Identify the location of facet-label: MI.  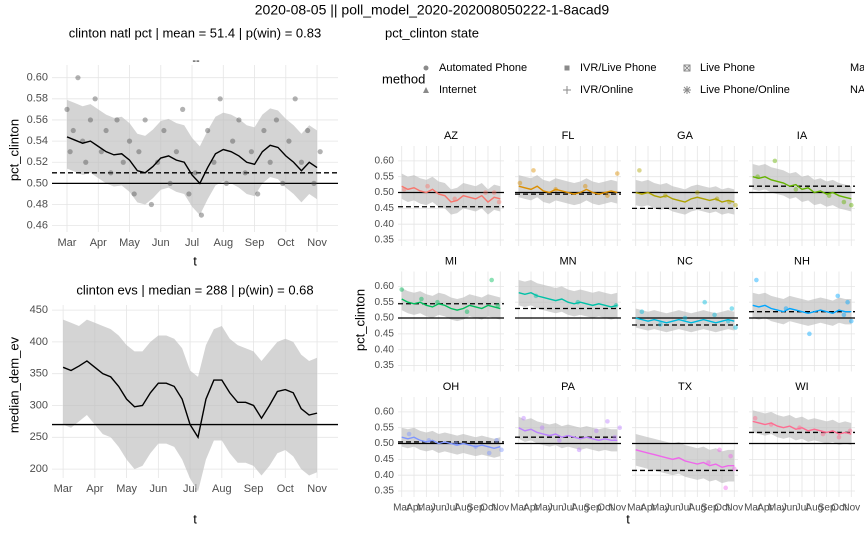
(451, 261).